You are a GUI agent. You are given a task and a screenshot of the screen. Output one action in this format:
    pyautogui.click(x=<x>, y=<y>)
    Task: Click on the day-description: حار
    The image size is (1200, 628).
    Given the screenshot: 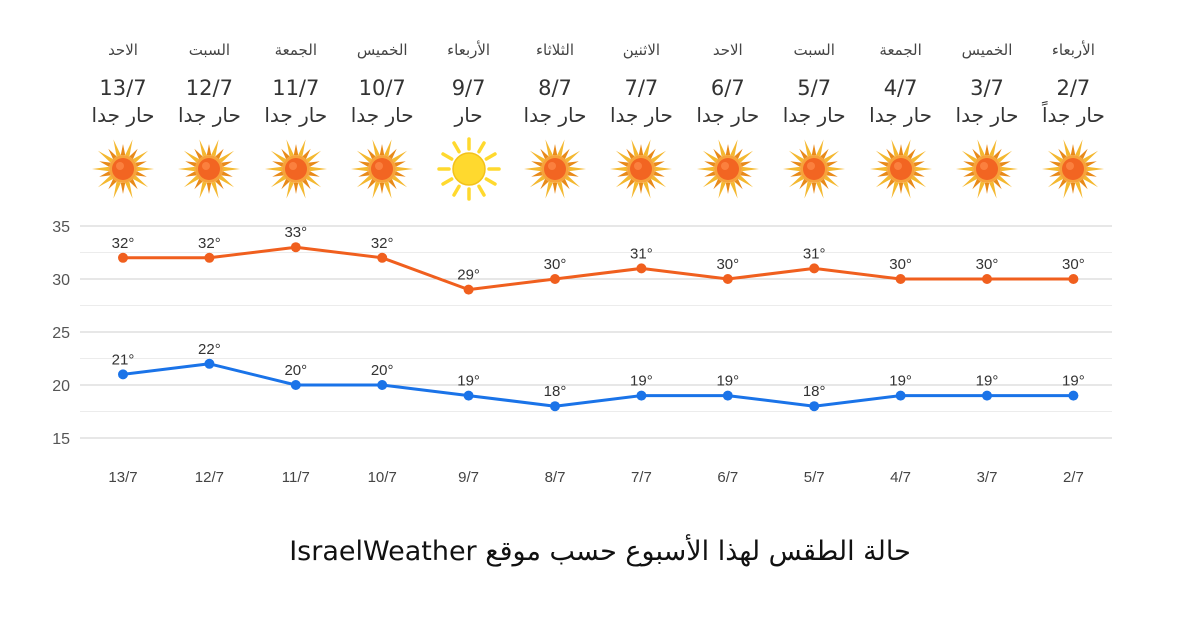 What is the action you would take?
    pyautogui.click(x=468, y=115)
    